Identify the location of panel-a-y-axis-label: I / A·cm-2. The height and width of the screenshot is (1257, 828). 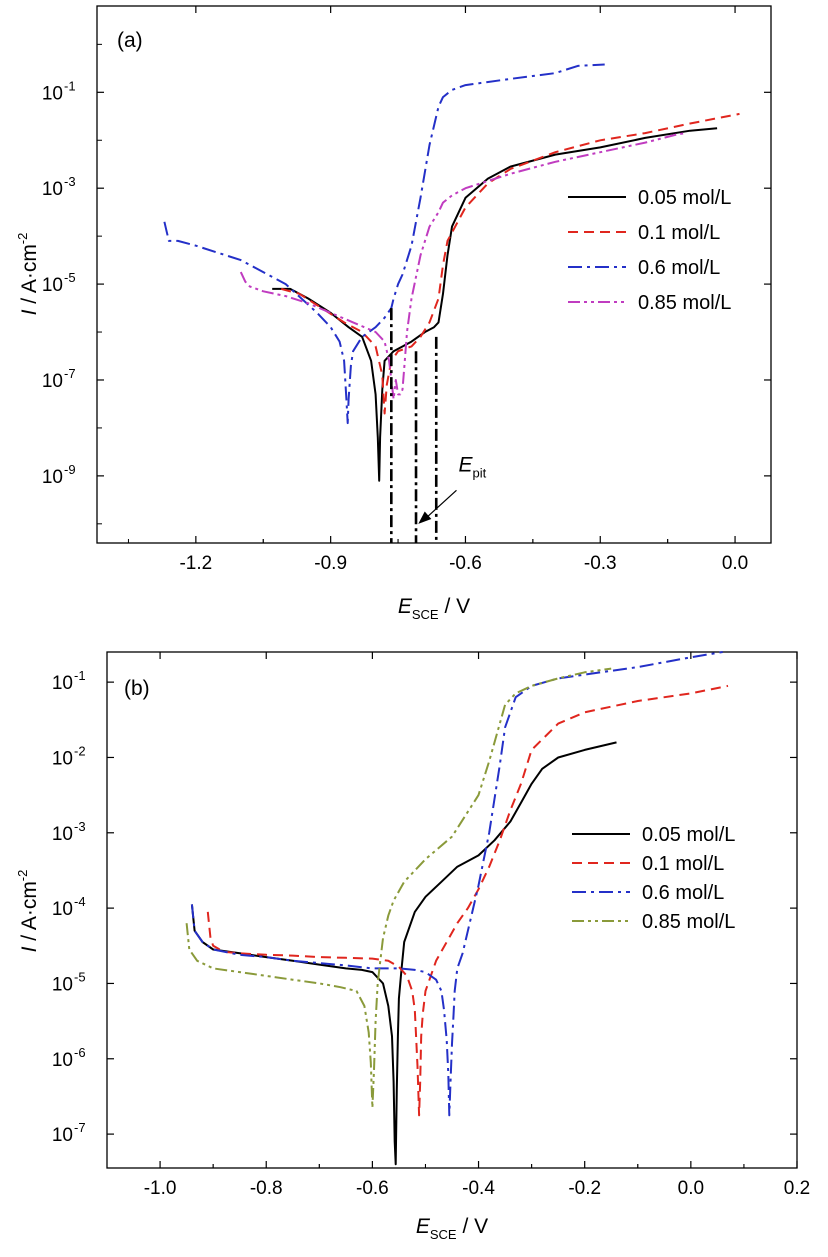
(28, 274).